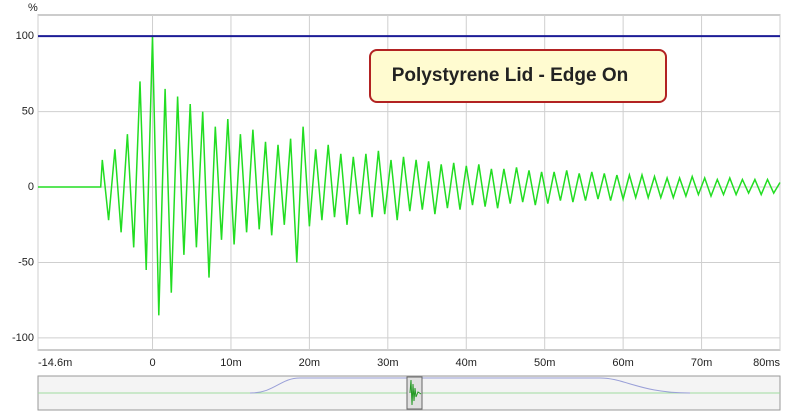 The image size is (800, 420). I want to click on y-tick-label: 100, so click(25, 36).